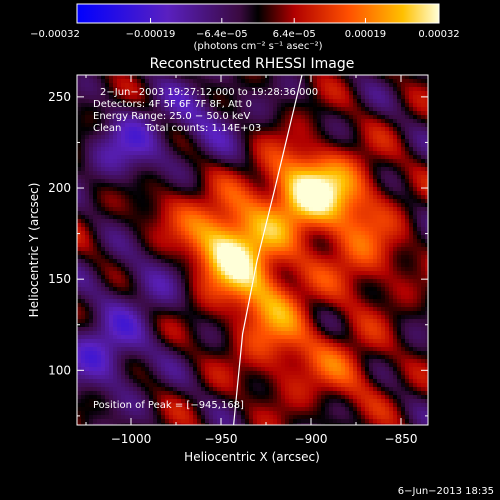 The height and width of the screenshot is (500, 500). I want to click on chart-title: Reconstructed RHESSI Image, so click(252, 64).